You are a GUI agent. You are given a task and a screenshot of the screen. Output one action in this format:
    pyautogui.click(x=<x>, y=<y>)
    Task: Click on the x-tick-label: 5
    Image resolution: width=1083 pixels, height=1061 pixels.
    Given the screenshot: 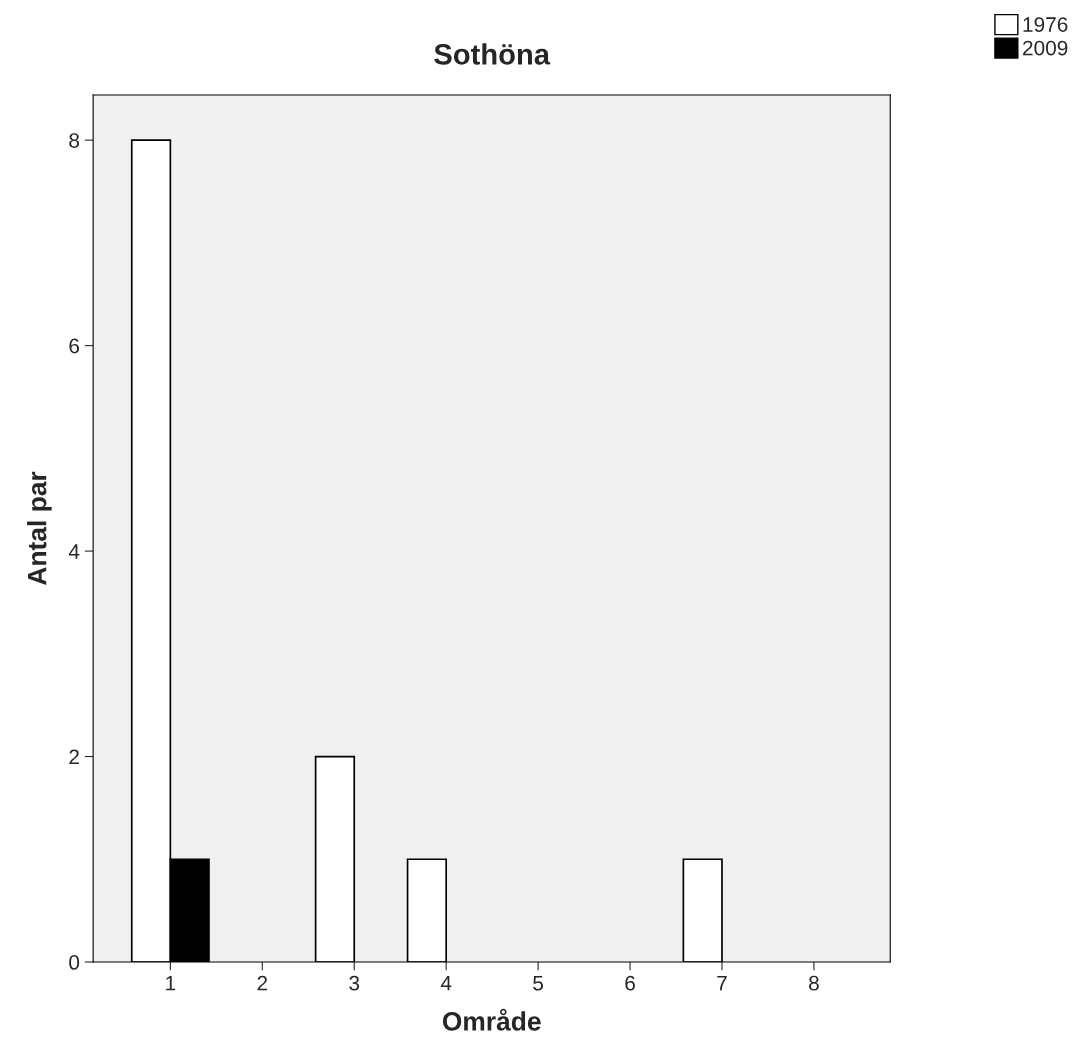 What is the action you would take?
    pyautogui.click(x=538, y=983)
    